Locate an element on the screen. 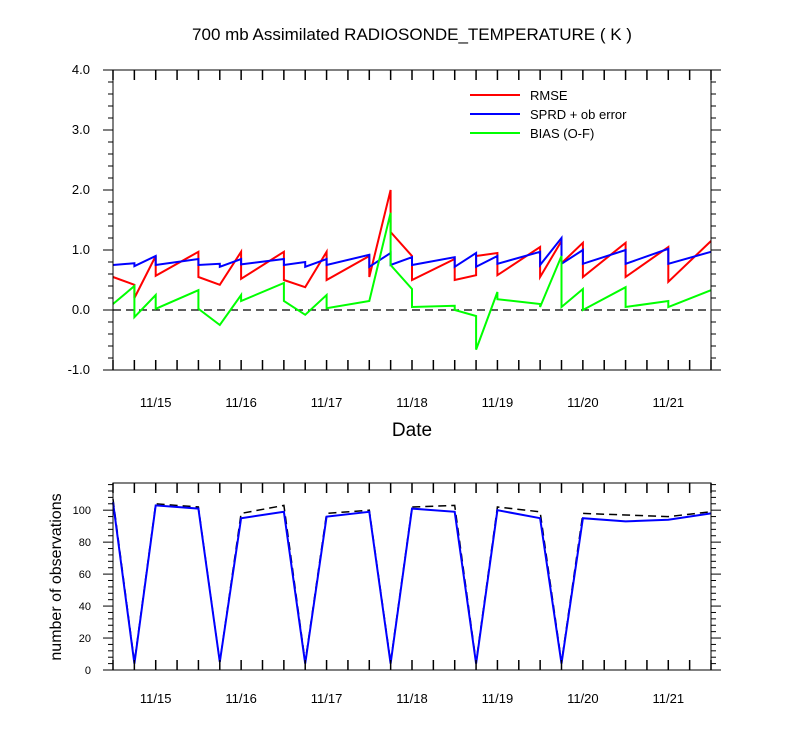 The width and height of the screenshot is (800, 750). y-axis-title: number of observations is located at coordinates (56, 576).